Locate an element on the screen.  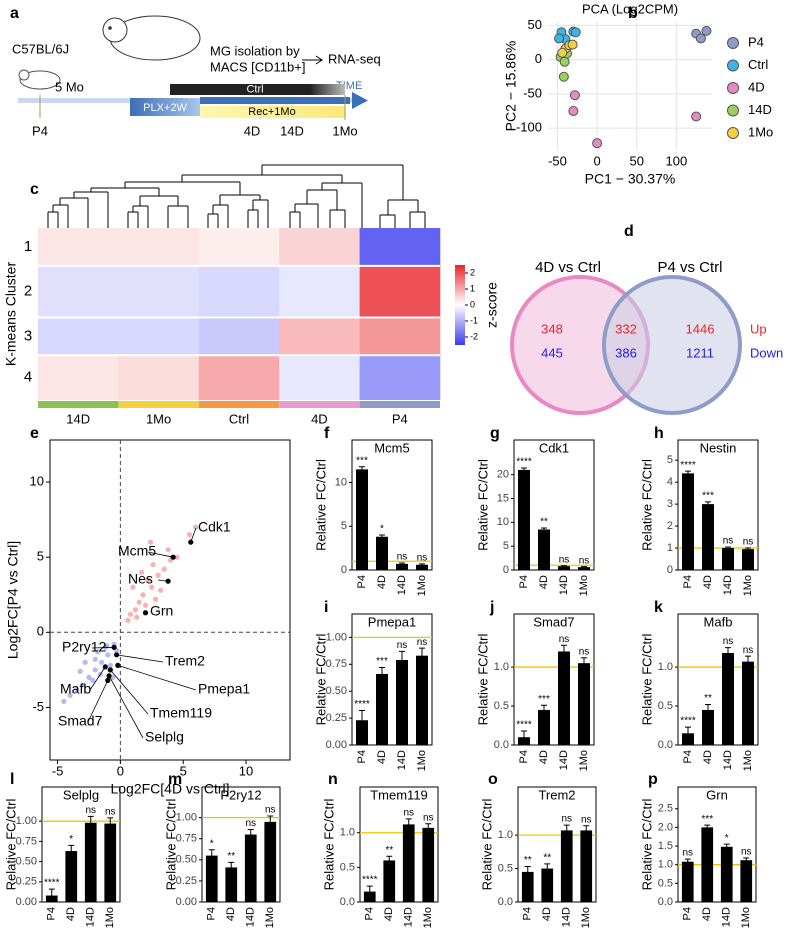
annotation-label: Smad7 is located at coordinates (80, 721).